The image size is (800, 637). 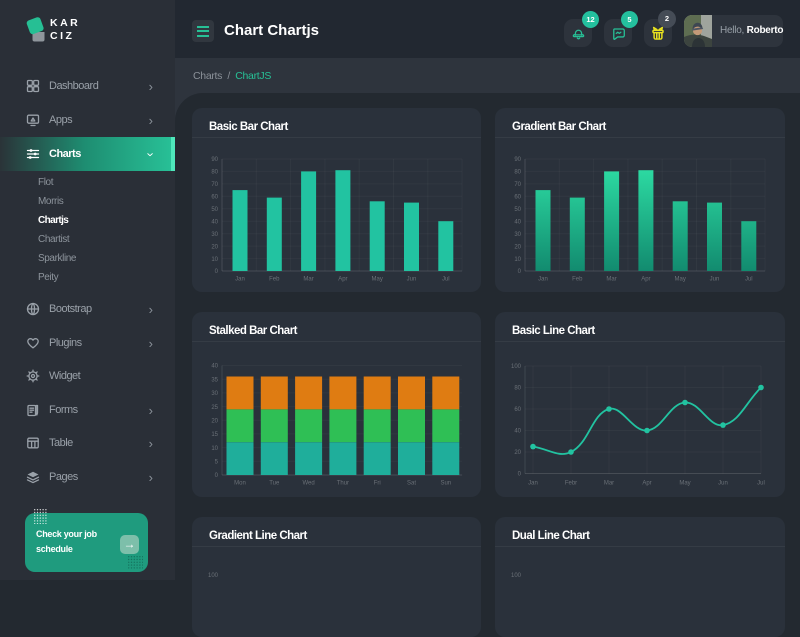 What do you see at coordinates (445, 484) in the screenshot?
I see `svg-text: Sun` at bounding box center [445, 484].